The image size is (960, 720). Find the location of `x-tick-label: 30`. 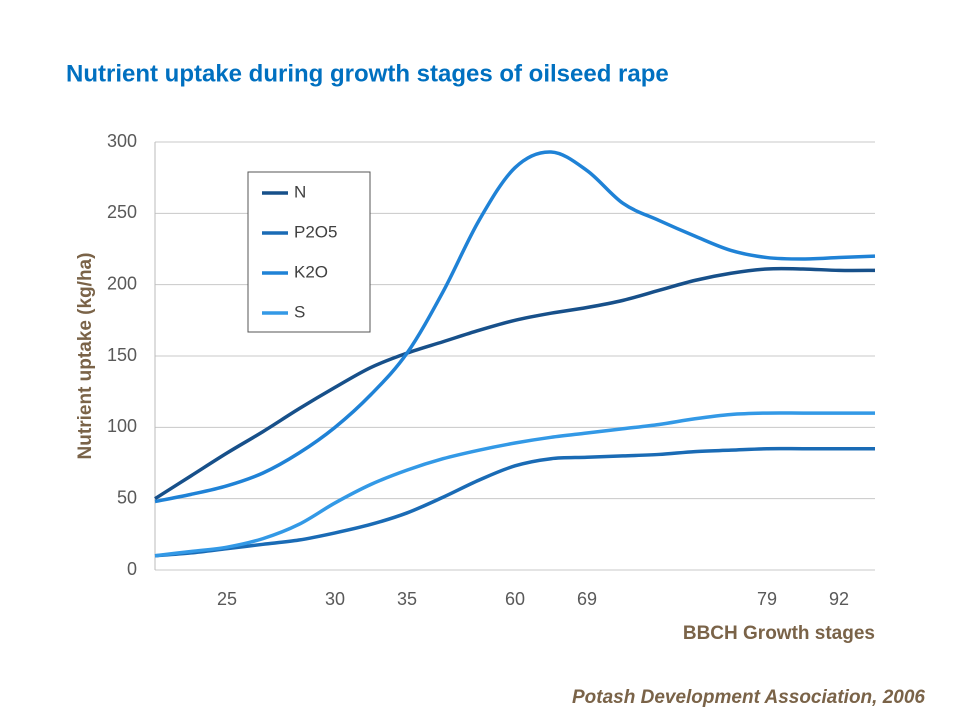

x-tick-label: 30 is located at coordinates (335, 599).